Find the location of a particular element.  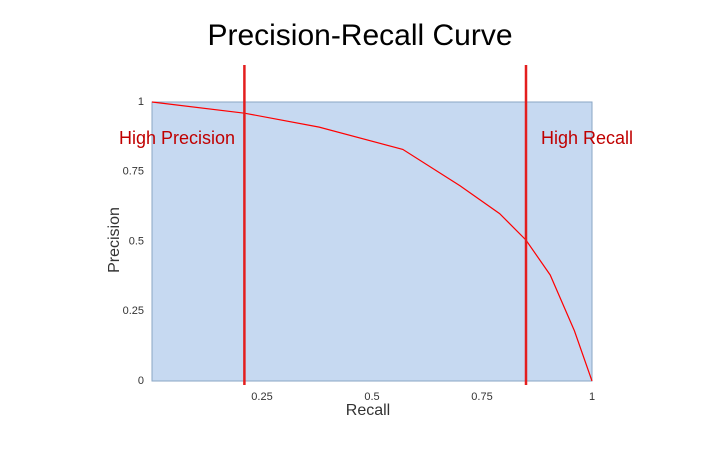

x-tick-label: 0.25 is located at coordinates (261, 397).